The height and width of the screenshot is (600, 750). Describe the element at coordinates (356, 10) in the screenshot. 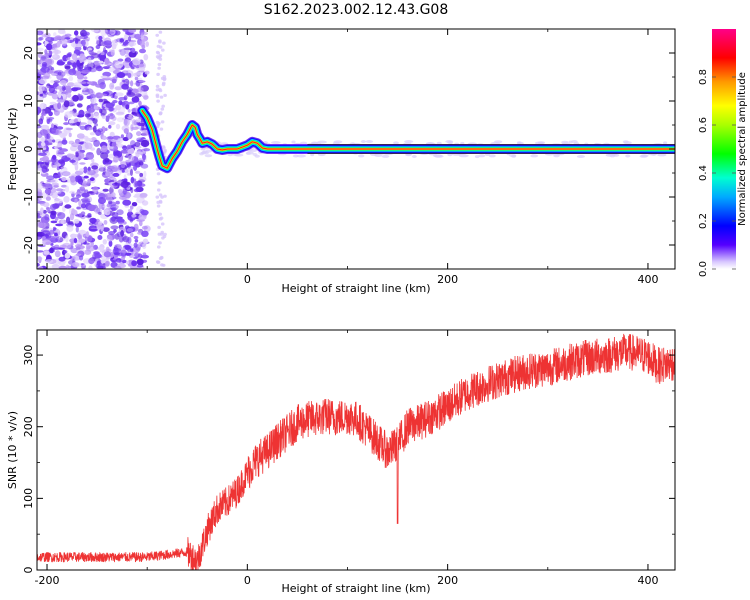

I see `figure-title: S162.2023.002.12.43.G08` at that location.